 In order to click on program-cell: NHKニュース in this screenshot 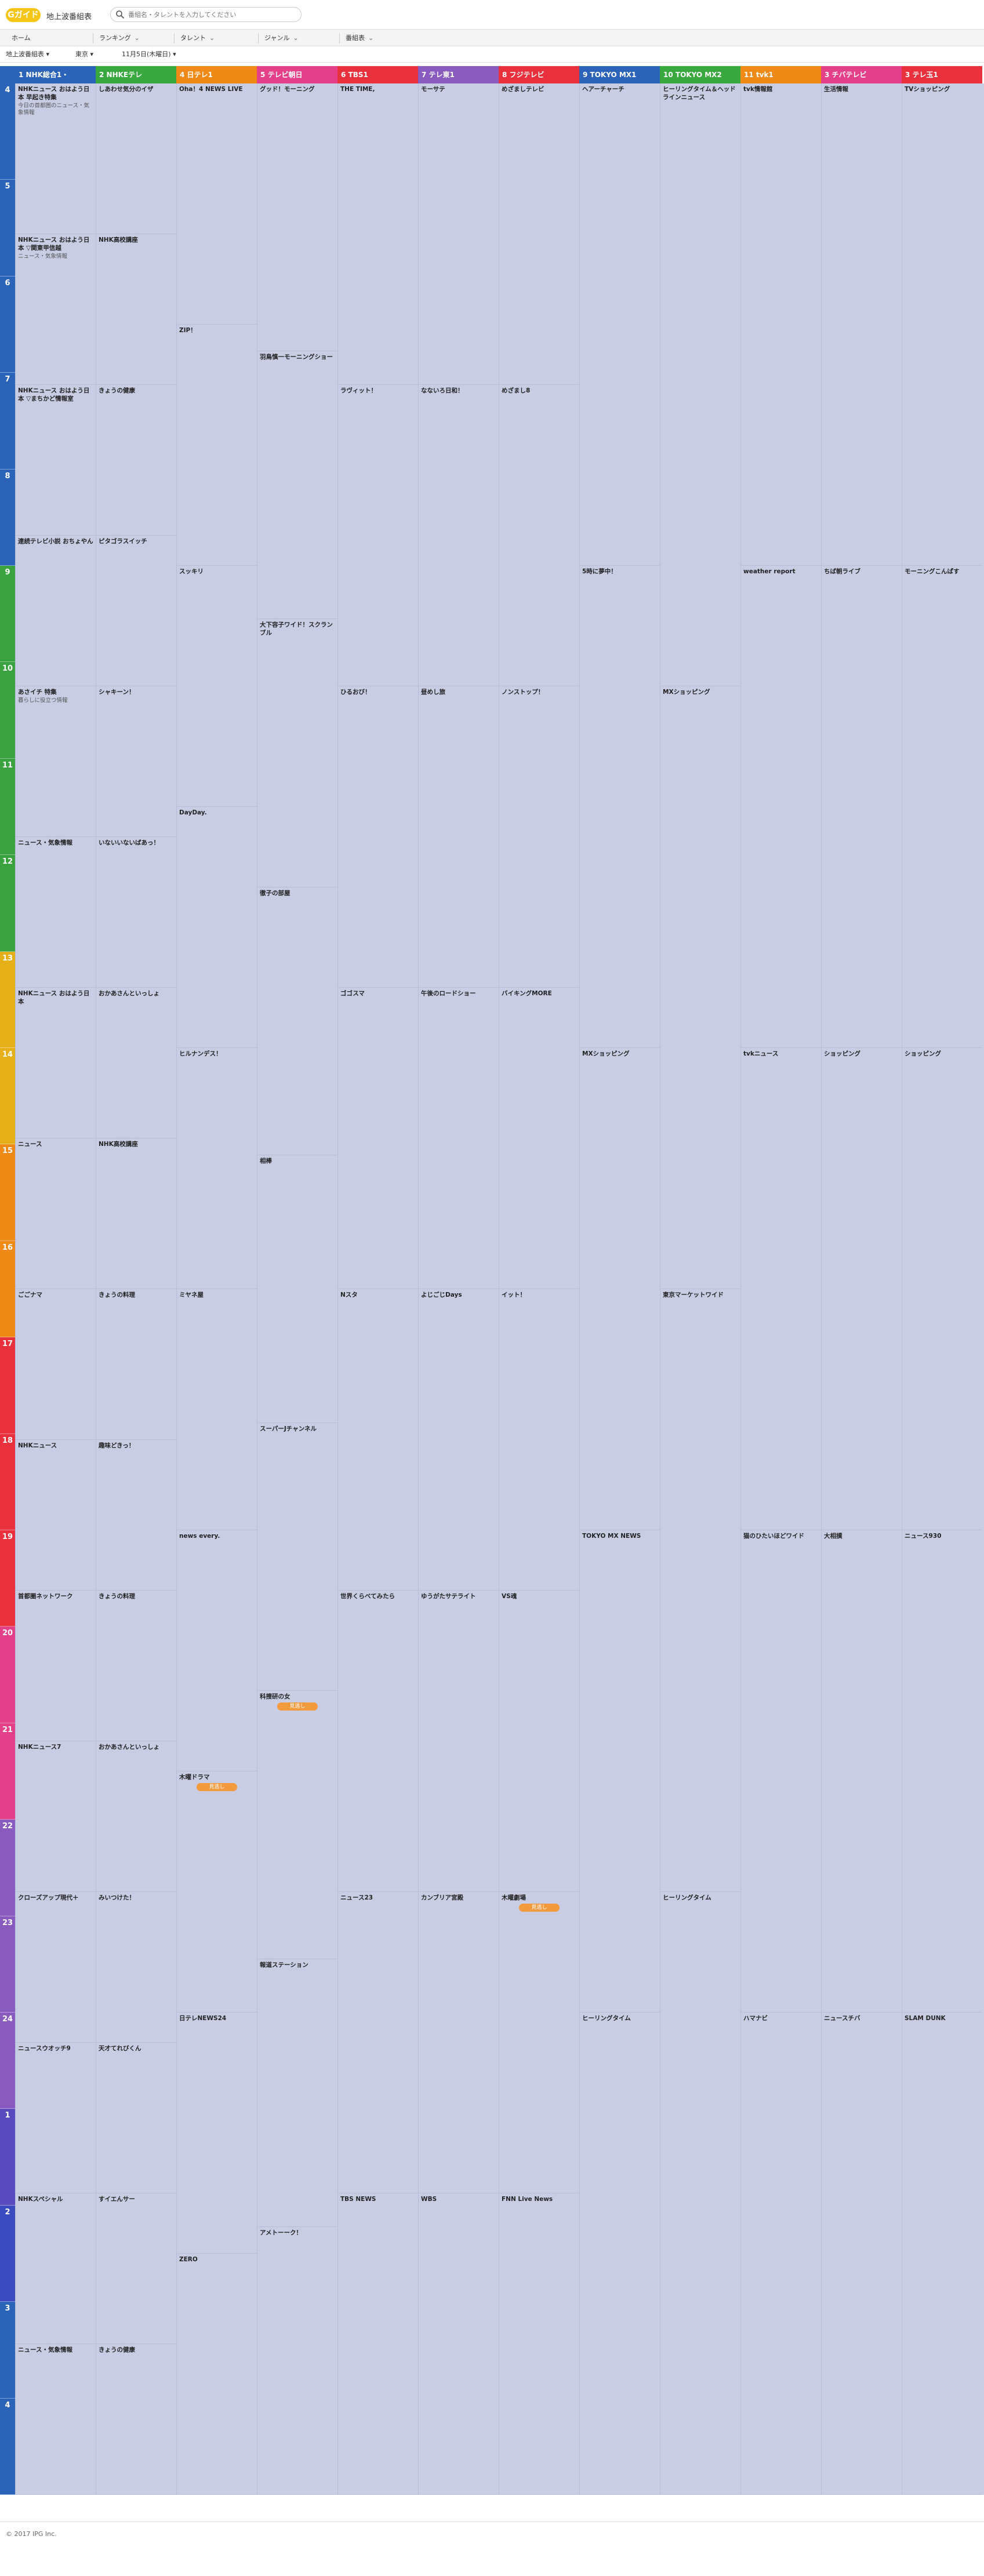, I will do `click(56, 1515)`.